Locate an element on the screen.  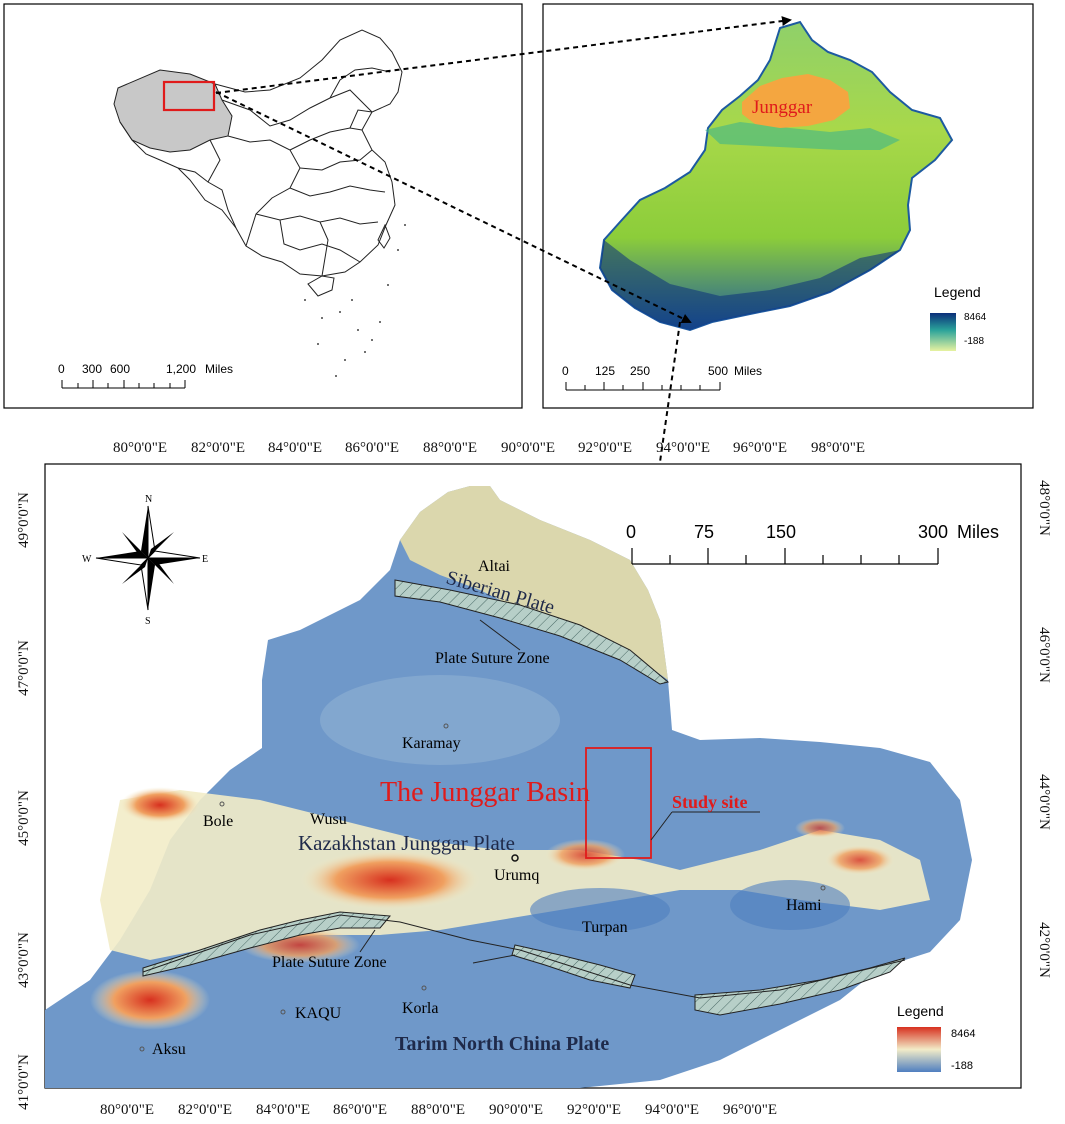
hami-depression is located at coordinates (790, 905).